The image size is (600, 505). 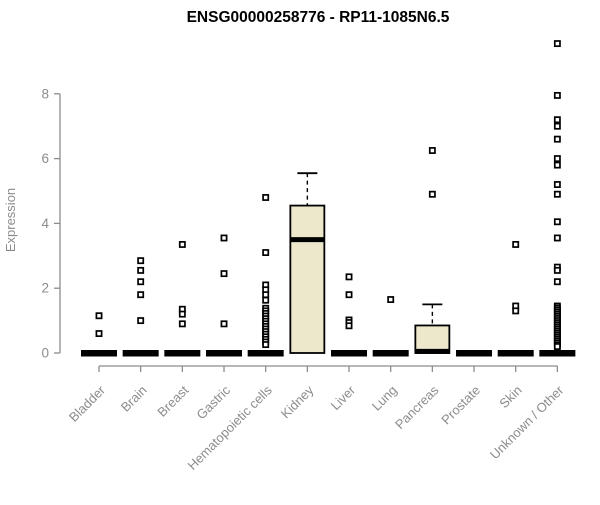 I want to click on x-tick-label-skin: Skin, so click(x=510, y=397).